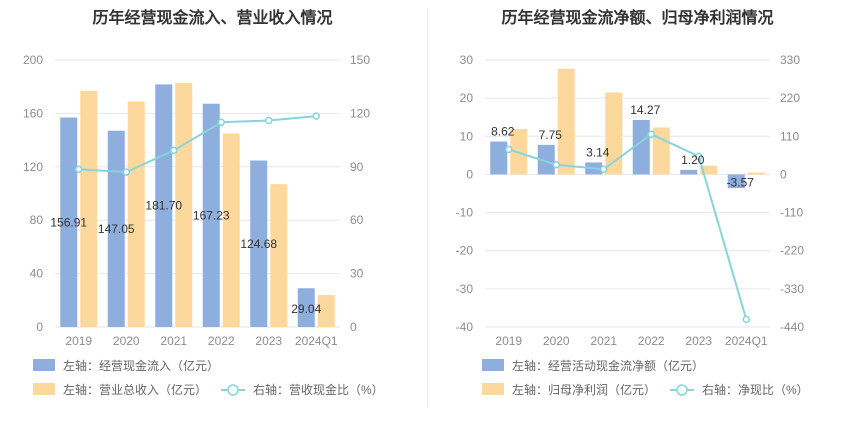 The width and height of the screenshot is (850, 437). What do you see at coordinates (318, 389) in the screenshot?
I see `legend-label: 右轴：营收现金比（%）` at bounding box center [318, 389].